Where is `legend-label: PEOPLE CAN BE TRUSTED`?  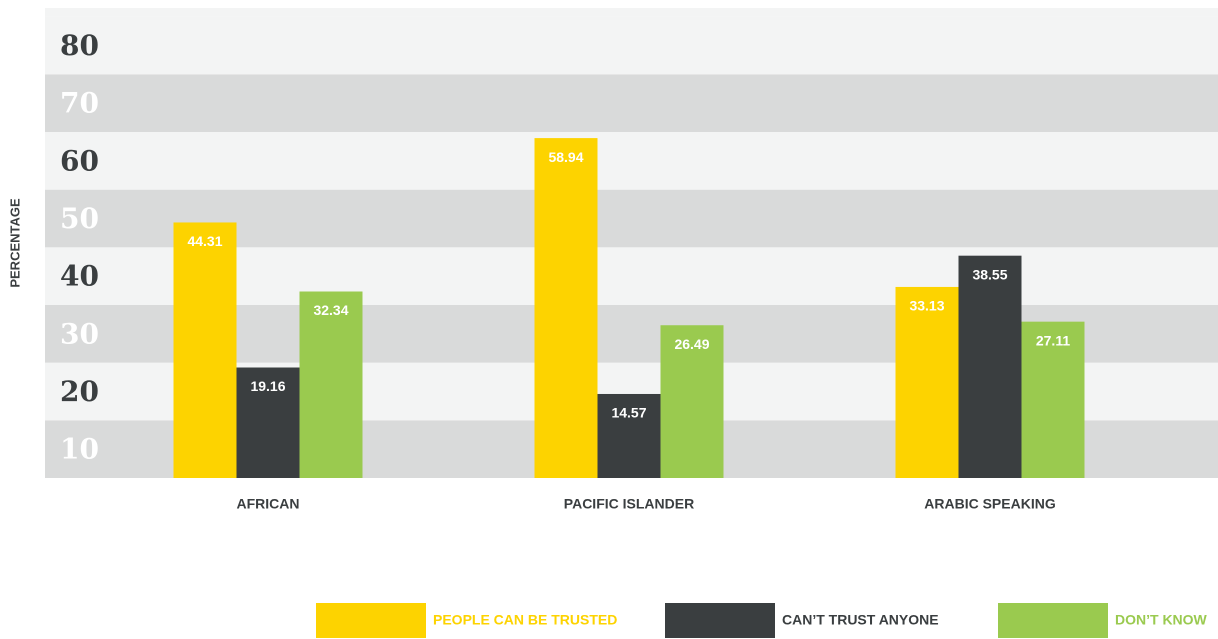 legend-label: PEOPLE CAN BE TRUSTED is located at coordinates (525, 620).